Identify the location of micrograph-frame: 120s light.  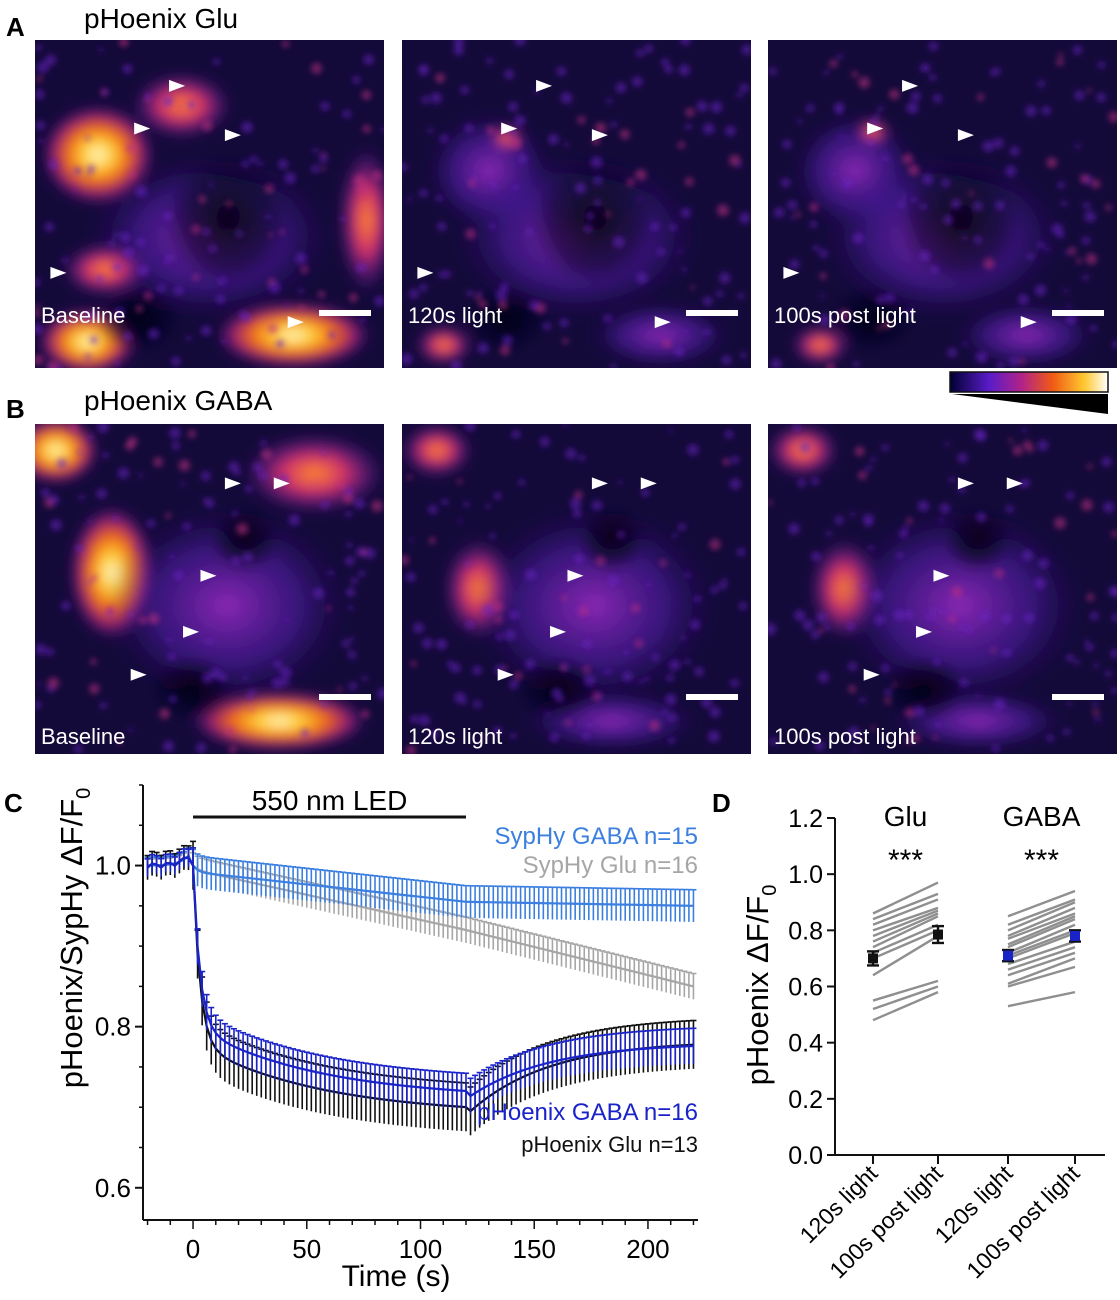
(576, 589).